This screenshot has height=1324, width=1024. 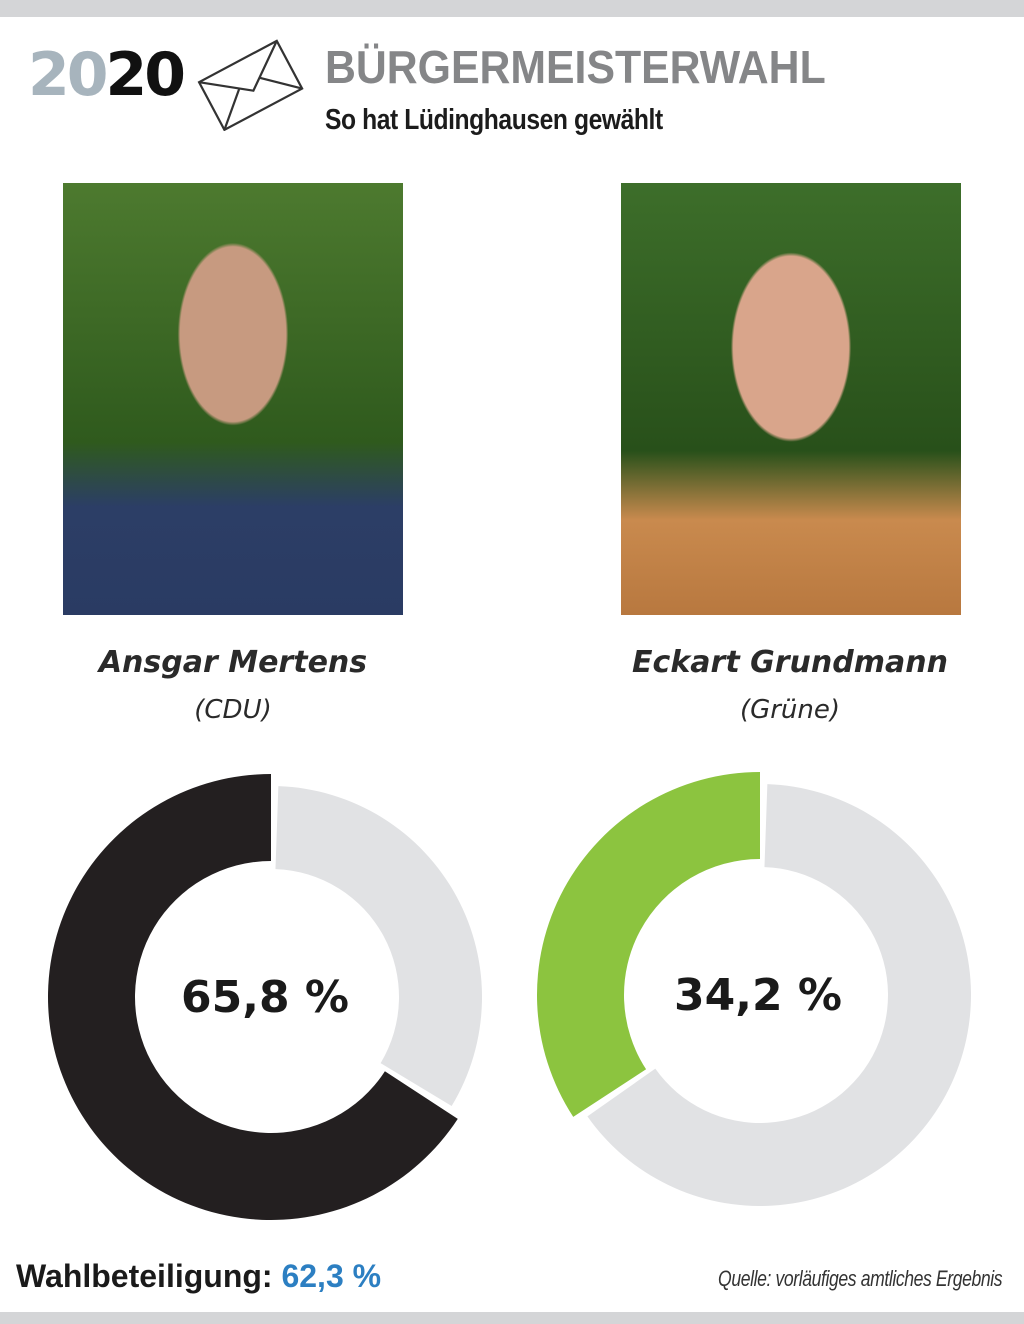 I want to click on candidate-photo-grundmann, so click(x=791, y=399).